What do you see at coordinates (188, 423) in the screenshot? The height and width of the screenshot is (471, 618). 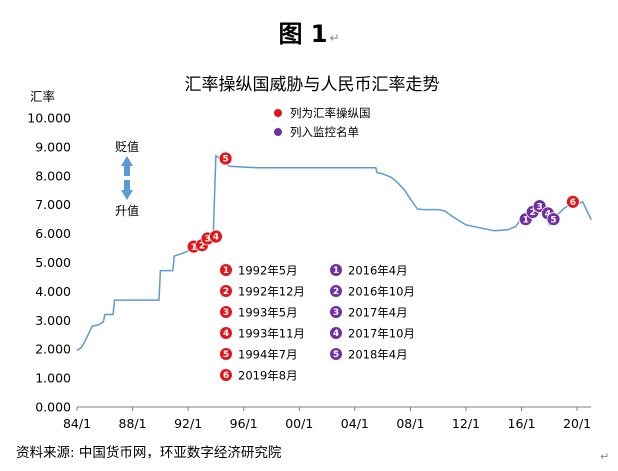 I see `x-tick-label: 92/1` at bounding box center [188, 423].